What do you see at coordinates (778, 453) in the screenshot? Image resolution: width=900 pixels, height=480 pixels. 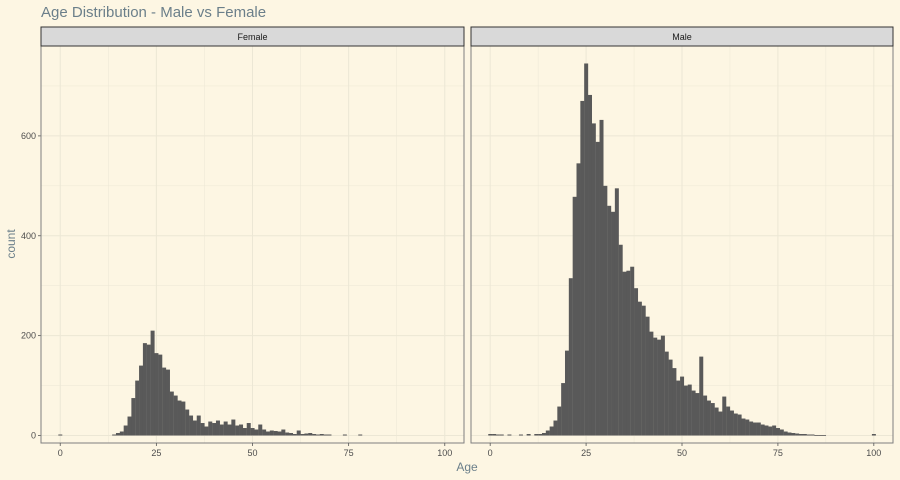 I see `x-tick-label: 75` at bounding box center [778, 453].